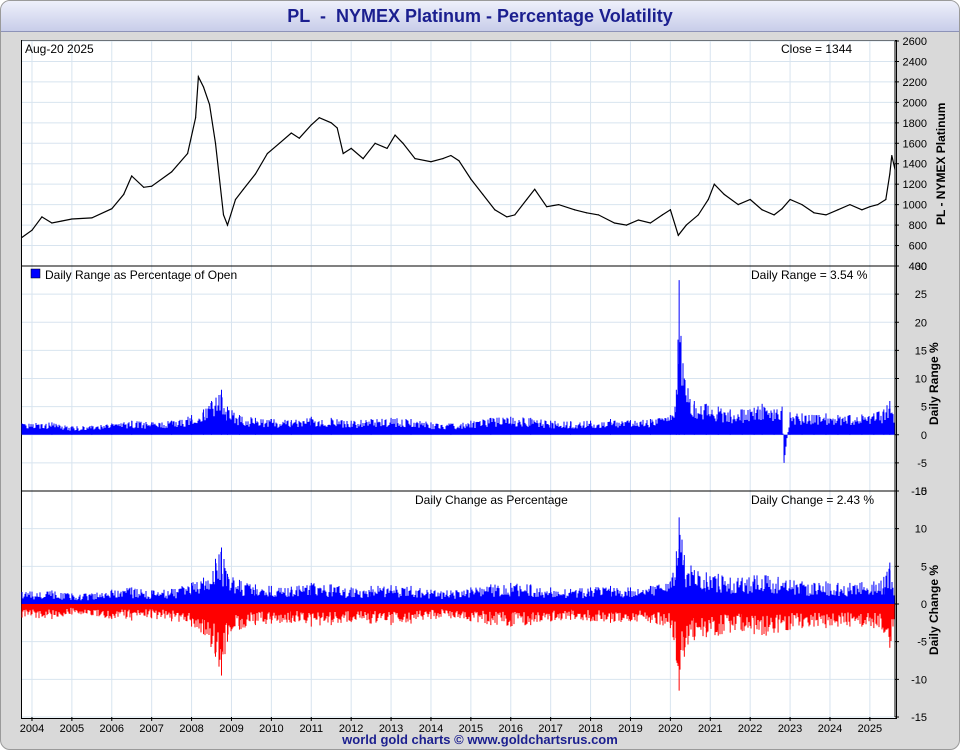 This screenshot has height=750, width=960. I want to click on y-tick-label: 1200, so click(915, 185).